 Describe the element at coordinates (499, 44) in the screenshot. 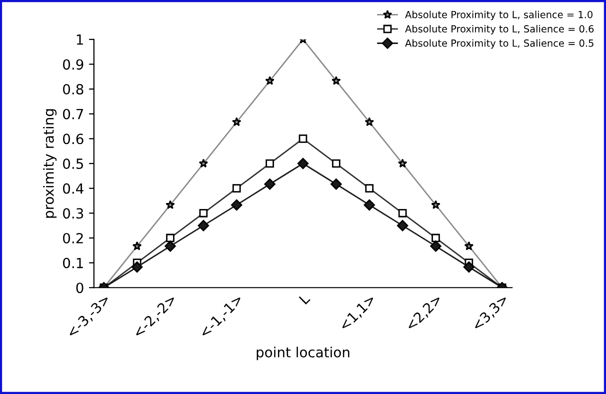

I see `legend-label: Absolute Proximity to L, Salience = 0.5` at that location.